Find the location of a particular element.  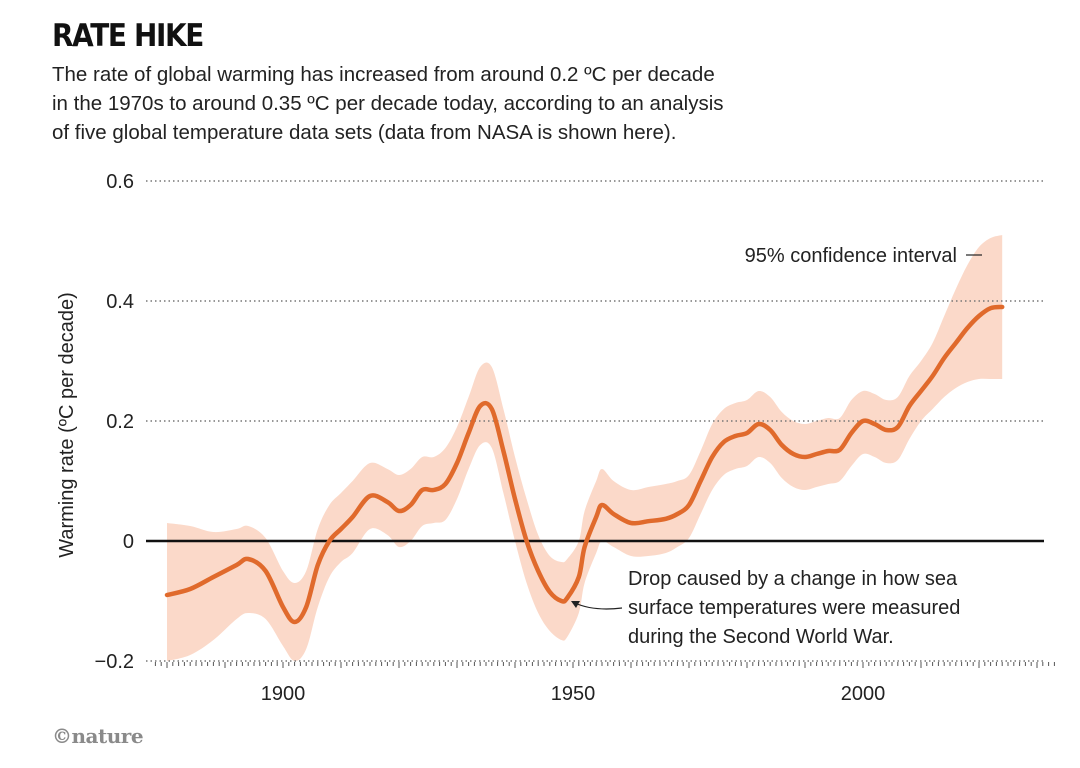

y-tick-label: −0.2 is located at coordinates (114, 662).